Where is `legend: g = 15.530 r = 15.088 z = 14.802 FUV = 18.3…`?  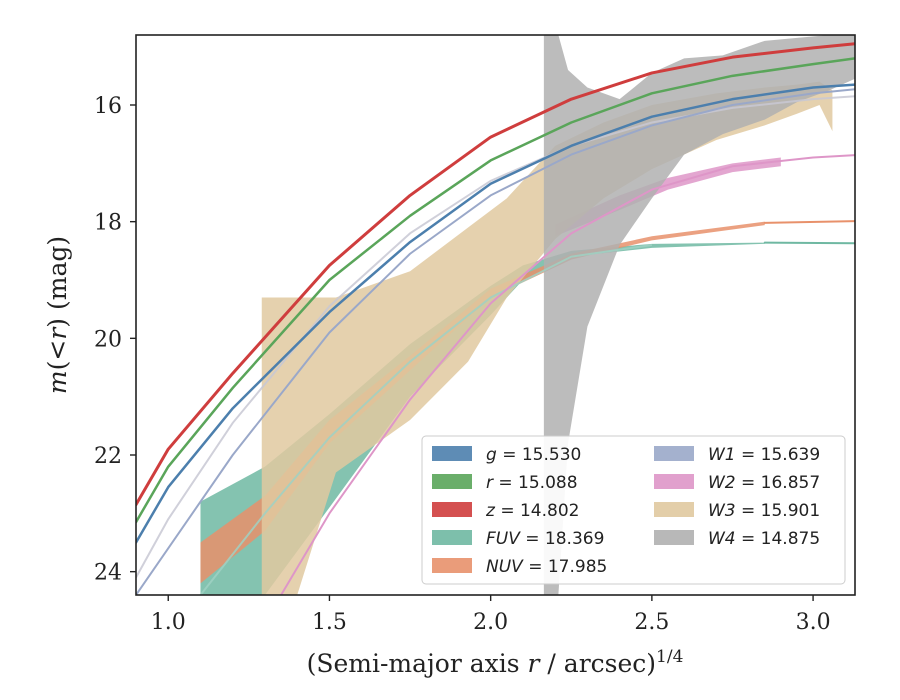
legend: g = 15.530 r = 15.088 z = 14.802 FUV = 18.3… is located at coordinates (633, 510).